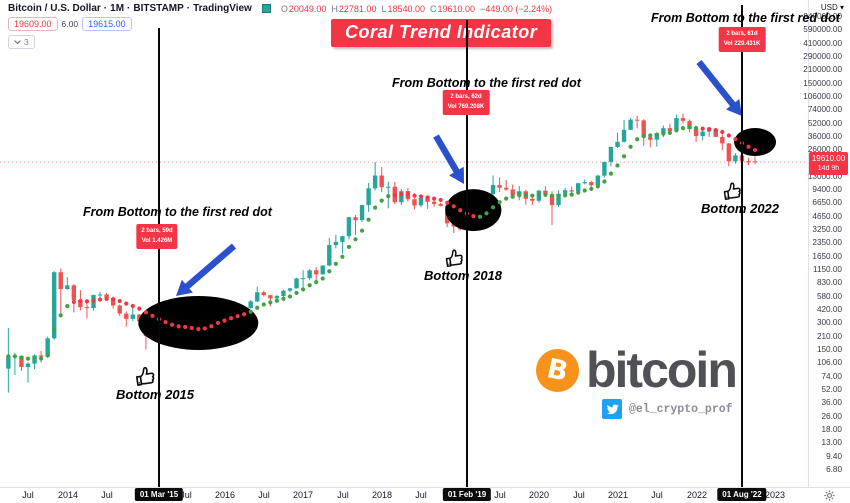  I want to click on candle-type-icon, so click(266, 8).